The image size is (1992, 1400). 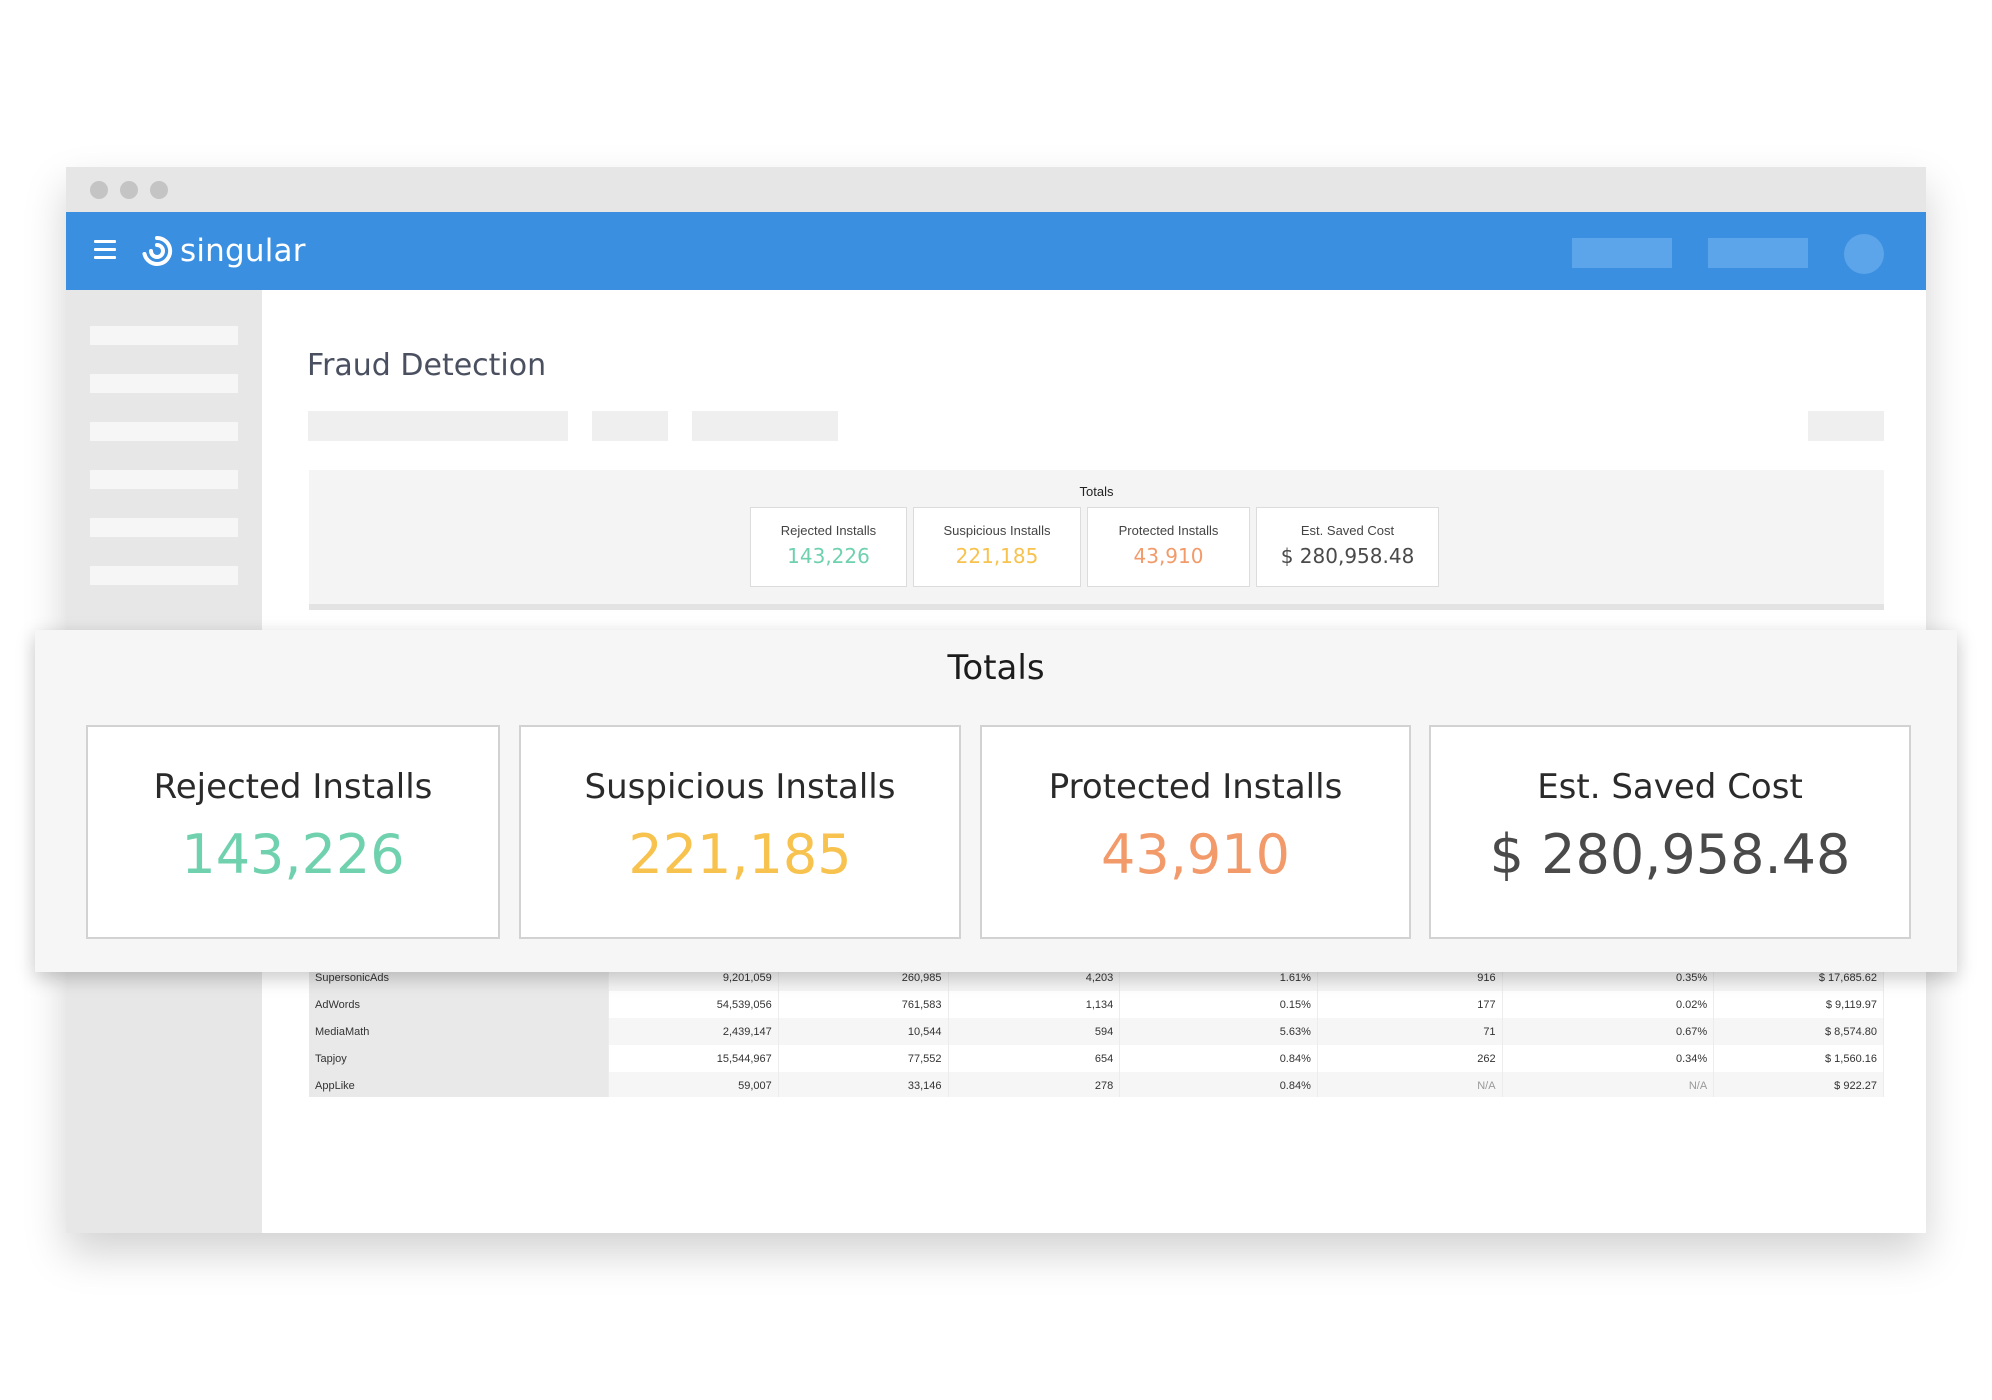 I want to click on totals-title-small: Totals, so click(x=1096, y=491).